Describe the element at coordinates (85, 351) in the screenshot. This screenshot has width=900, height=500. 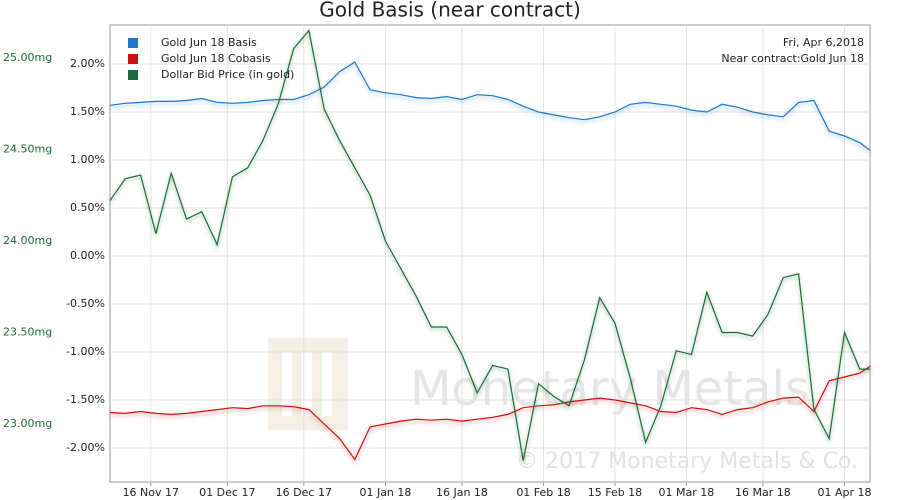
I see `y-tick-label: -1.00%` at that location.